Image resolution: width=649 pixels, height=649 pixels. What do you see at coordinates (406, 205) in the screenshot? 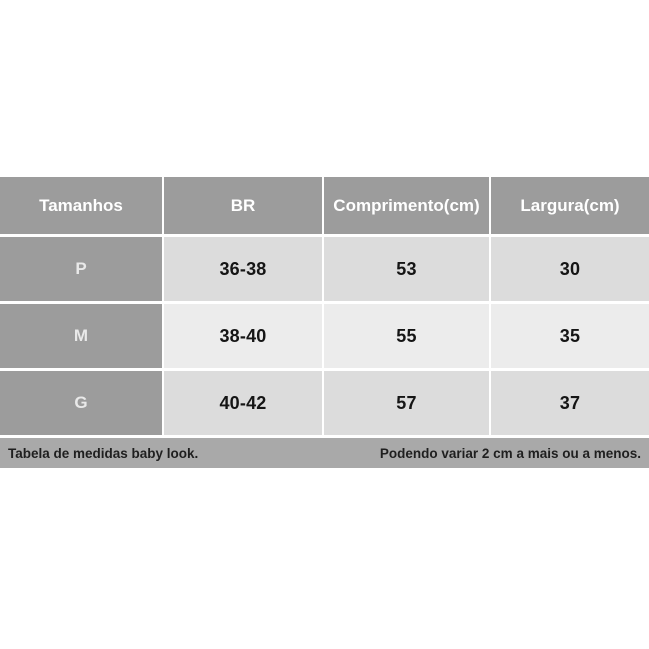
I see `header-cell-comprimento: Comprimento(cm)` at bounding box center [406, 205].